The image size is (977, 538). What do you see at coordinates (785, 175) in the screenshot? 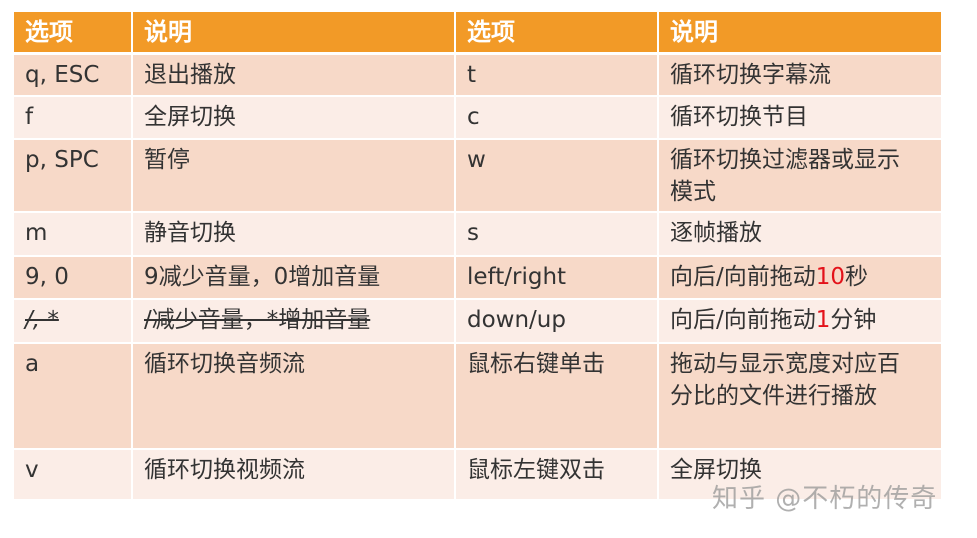
I see `desc-text: 循环切换过滤器或显示模式` at bounding box center [785, 175].